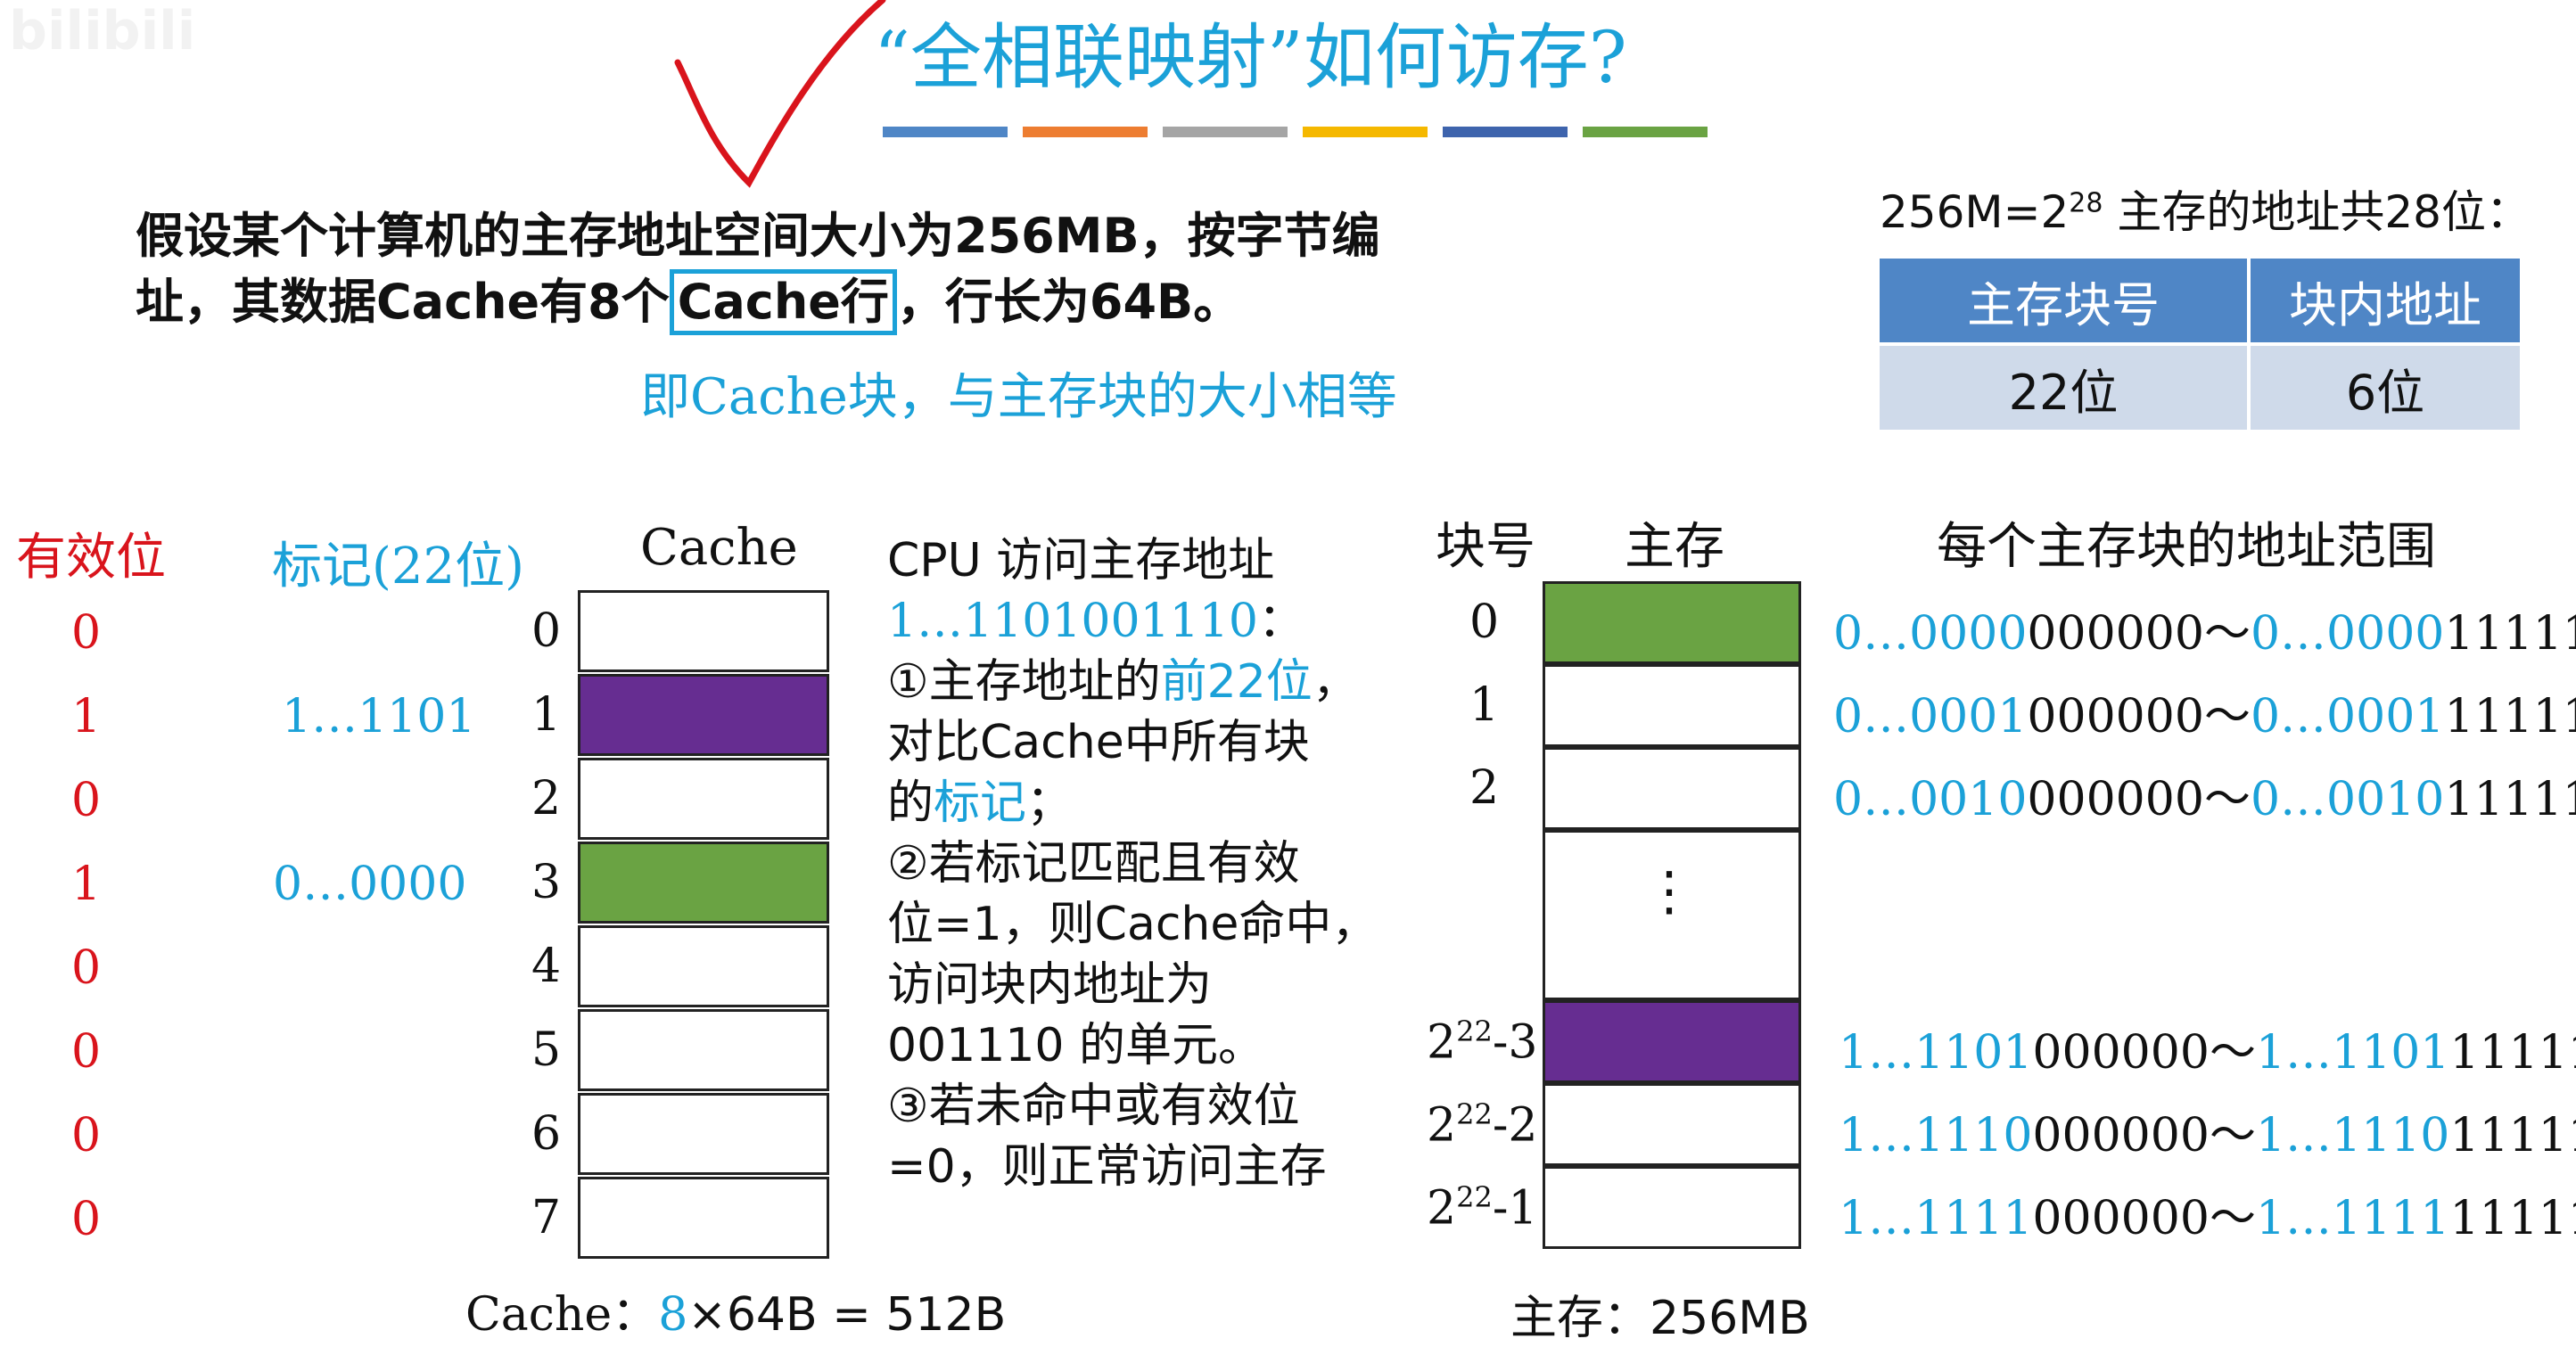  Describe the element at coordinates (1335, 682) in the screenshot. I see `explain-step1-post: ，` at that location.